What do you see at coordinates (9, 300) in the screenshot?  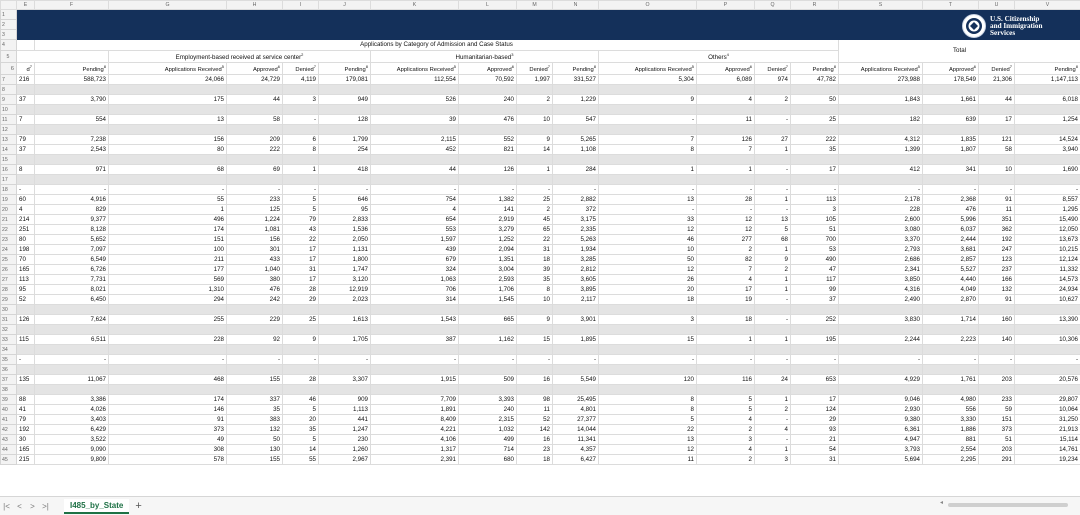 I see `row-header: 29` at bounding box center [9, 300].